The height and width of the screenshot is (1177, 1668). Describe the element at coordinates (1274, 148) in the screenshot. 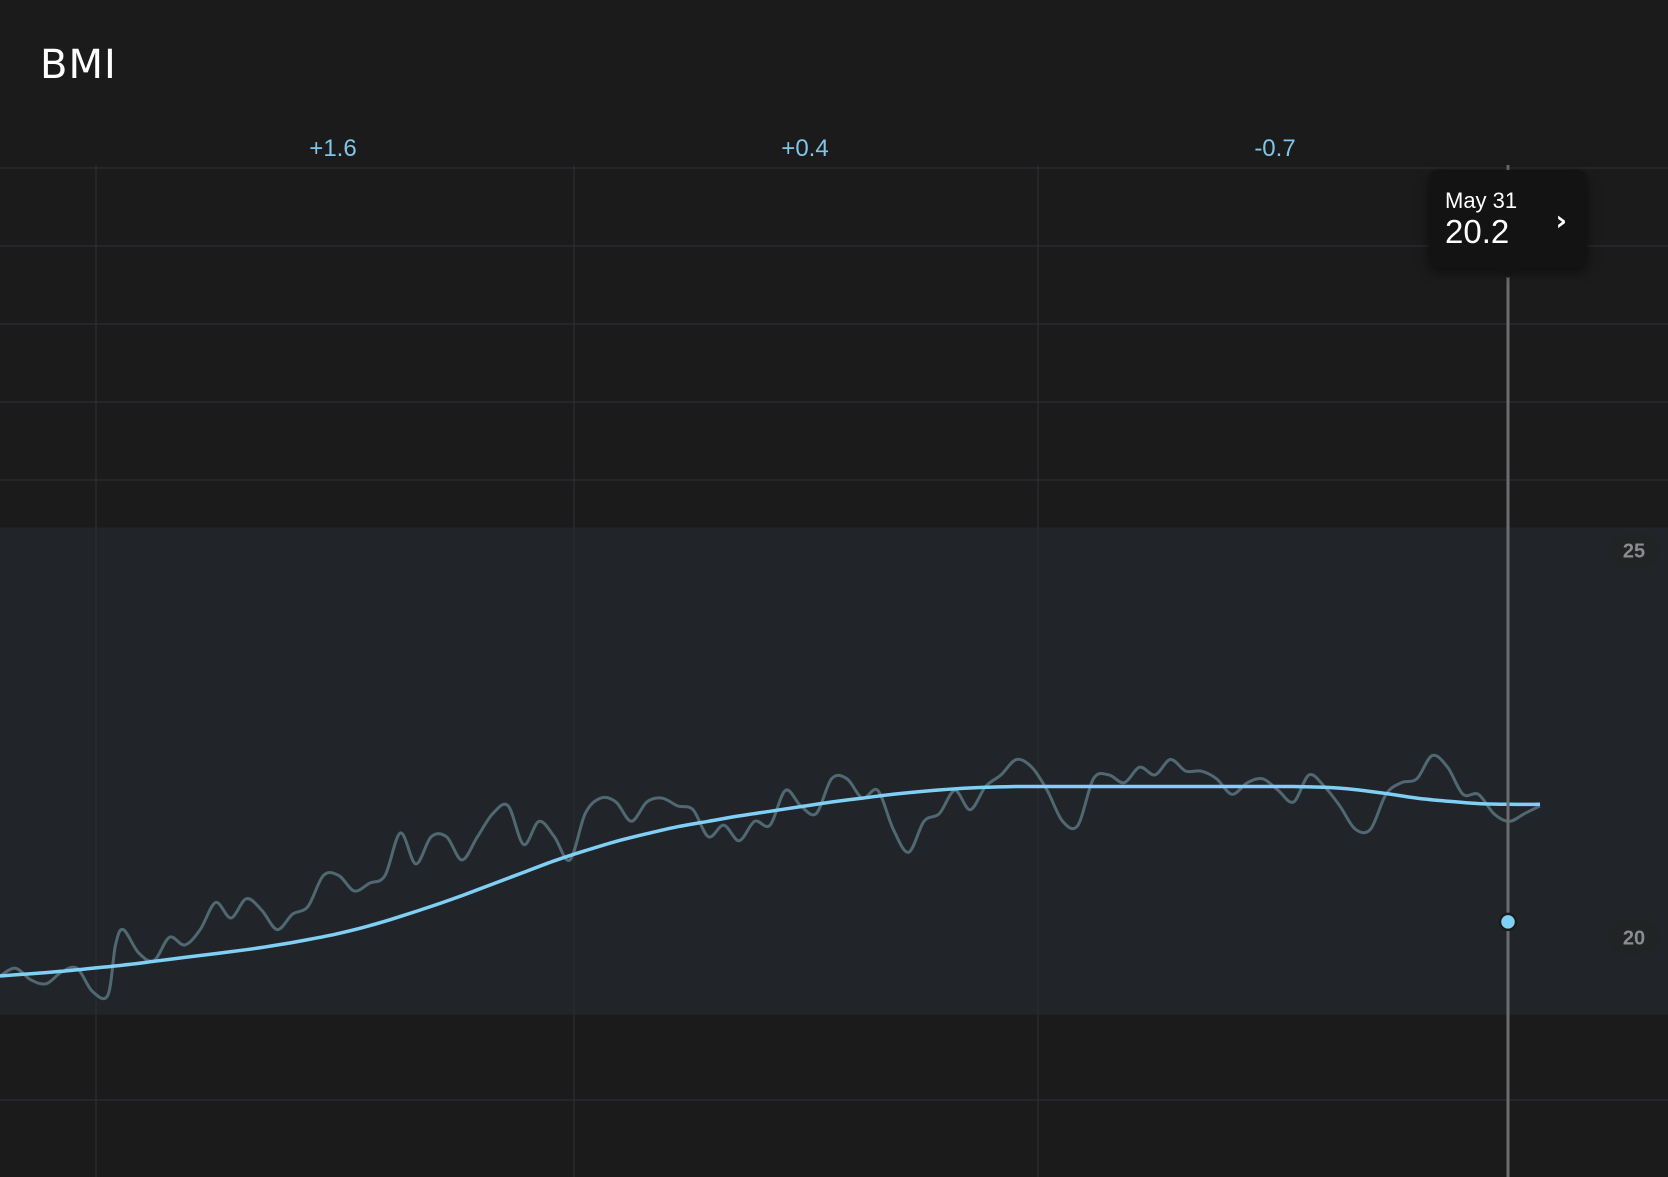

I see `period-delta-label: -0.7` at that location.